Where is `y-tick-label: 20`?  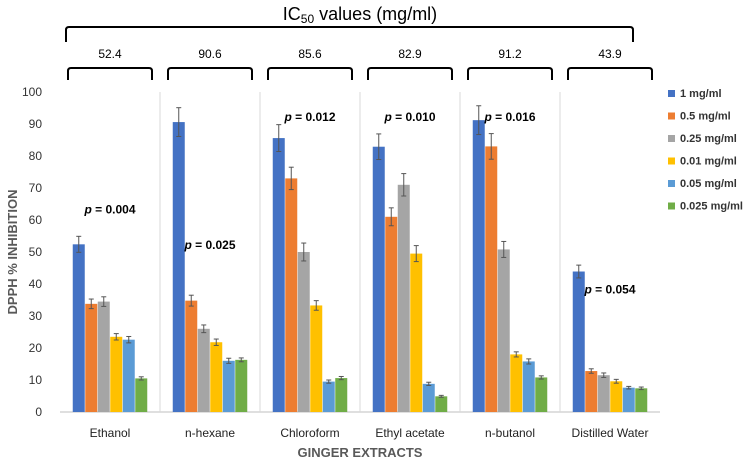
y-tick-label: 20 is located at coordinates (36, 348).